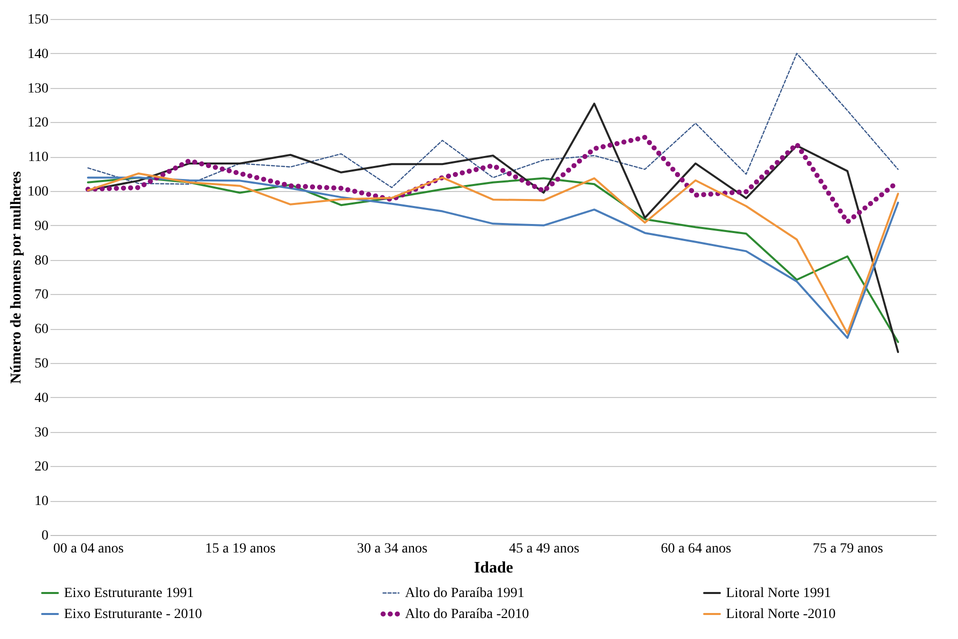 The height and width of the screenshot is (639, 958). What do you see at coordinates (544, 549) in the screenshot?
I see `x-tick-label: 45 a 49 anos` at bounding box center [544, 549].